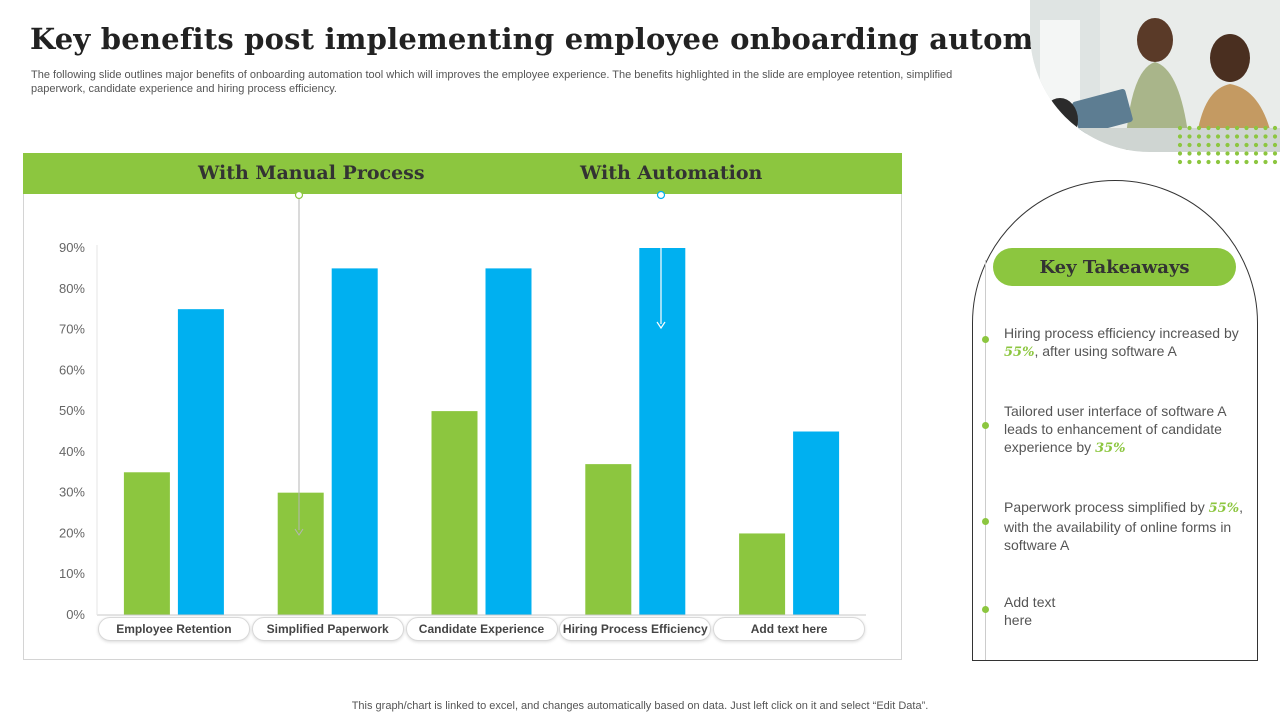  What do you see at coordinates (985, 460) in the screenshot?
I see `takeaways-timeline` at bounding box center [985, 460].